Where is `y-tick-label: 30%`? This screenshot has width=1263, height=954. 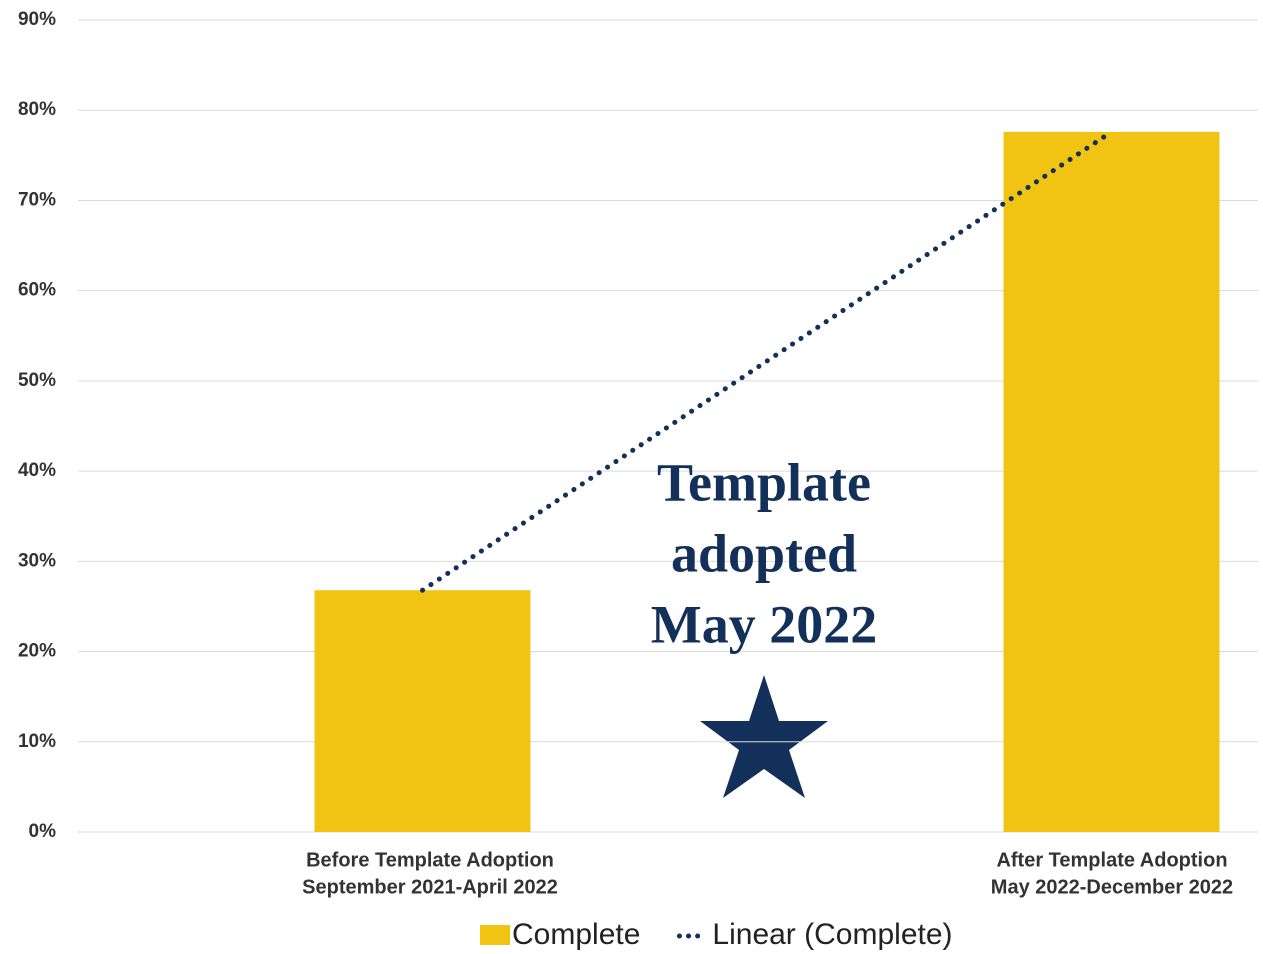
y-tick-label: 30% is located at coordinates (37, 560).